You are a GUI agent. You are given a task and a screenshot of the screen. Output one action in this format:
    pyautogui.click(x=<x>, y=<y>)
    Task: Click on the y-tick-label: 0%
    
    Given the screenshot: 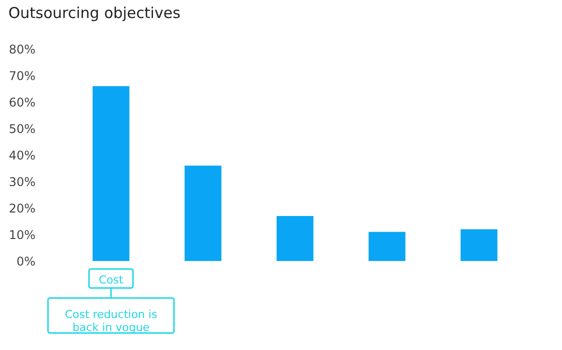 What is the action you would take?
    pyautogui.click(x=26, y=261)
    